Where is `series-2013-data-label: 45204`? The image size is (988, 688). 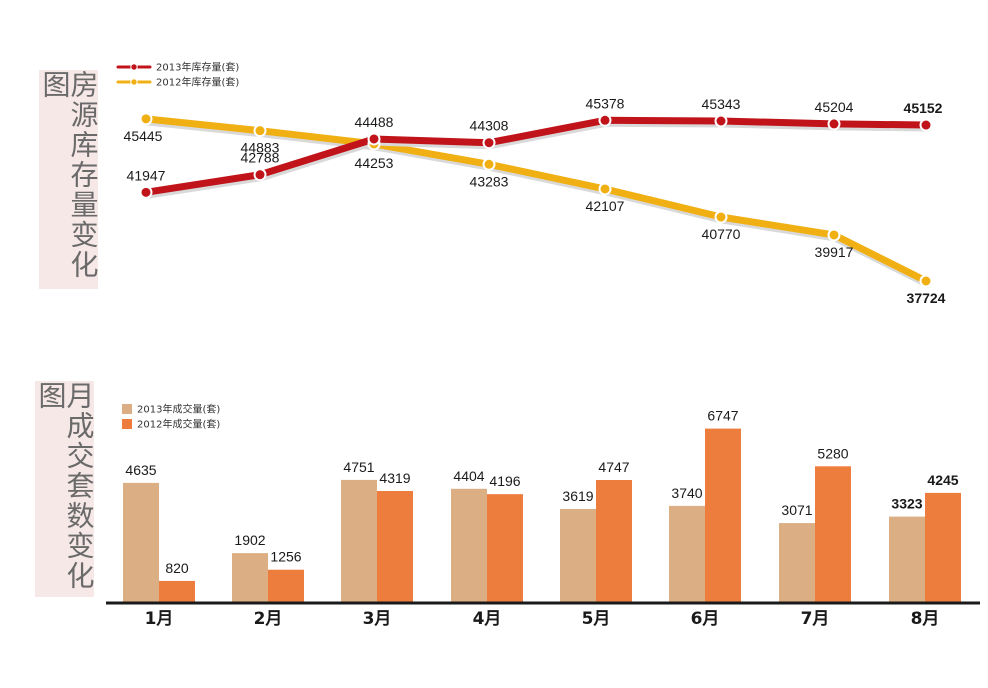 series-2013-data-label: 45204 is located at coordinates (834, 107).